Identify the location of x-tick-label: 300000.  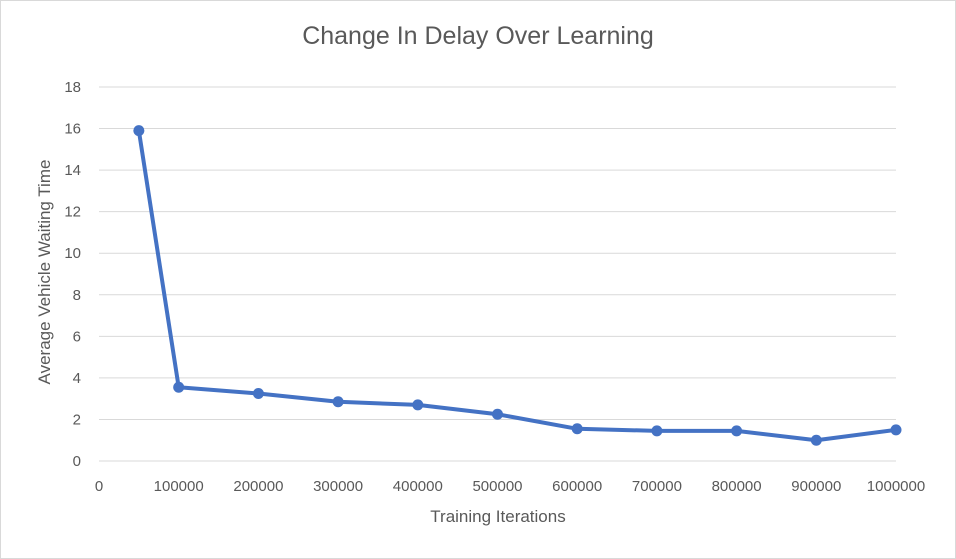
(338, 486).